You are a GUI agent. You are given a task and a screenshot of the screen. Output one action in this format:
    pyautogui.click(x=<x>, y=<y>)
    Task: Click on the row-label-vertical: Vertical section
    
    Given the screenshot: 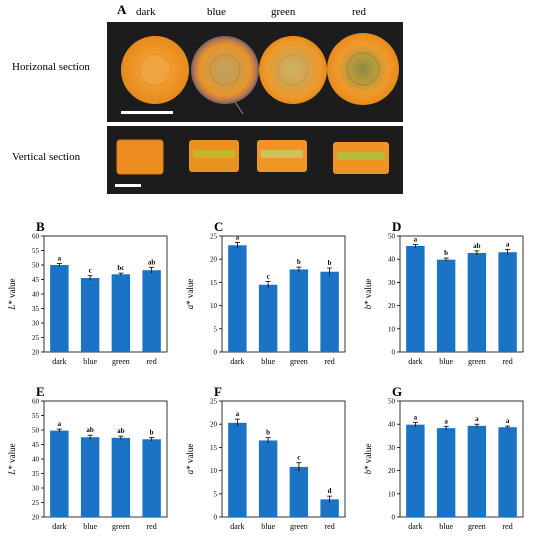 What is the action you would take?
    pyautogui.click(x=46, y=157)
    